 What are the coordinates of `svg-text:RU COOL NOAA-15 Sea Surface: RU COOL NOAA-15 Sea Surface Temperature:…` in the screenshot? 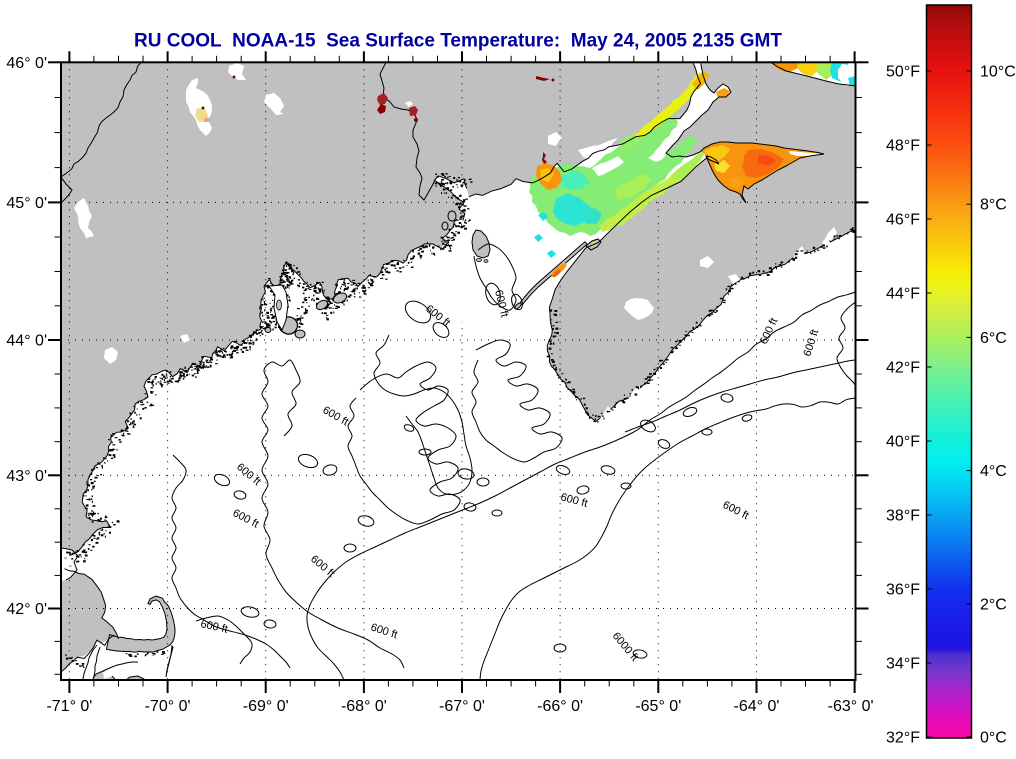 It's located at (458, 41).